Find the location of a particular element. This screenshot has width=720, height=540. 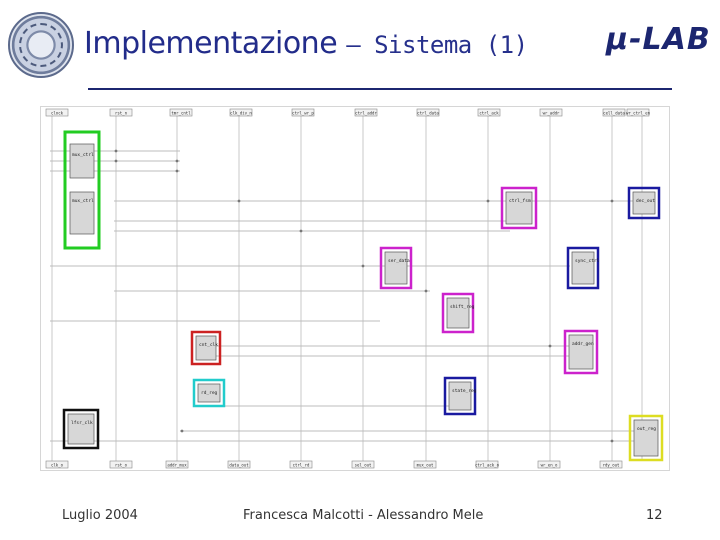

block-label: shift_reg is located at coordinates (462, 307).